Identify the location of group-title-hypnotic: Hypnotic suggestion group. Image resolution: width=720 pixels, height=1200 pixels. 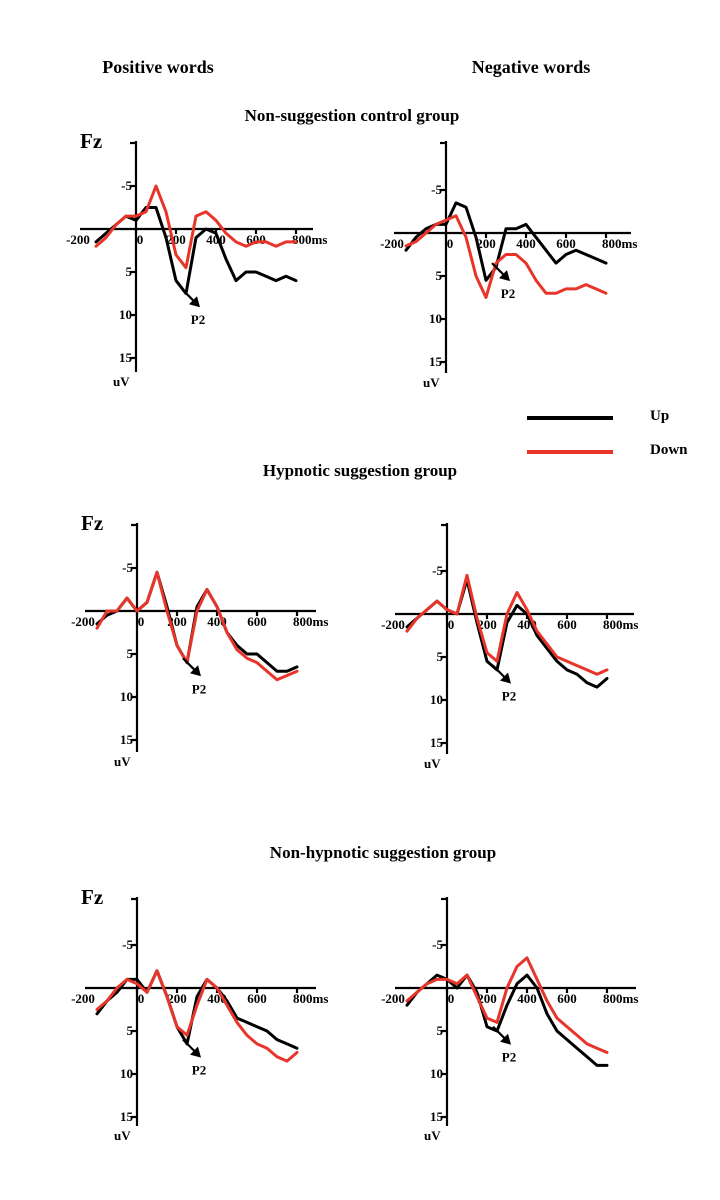
(360, 470).